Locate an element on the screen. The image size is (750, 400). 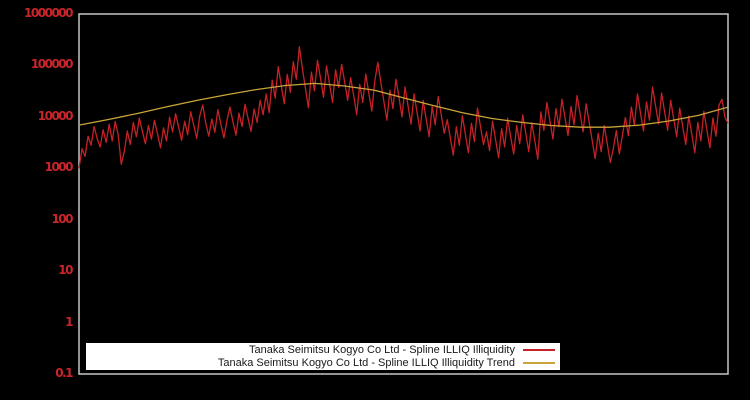
y-tick-label: 10 is located at coordinates (65, 270).